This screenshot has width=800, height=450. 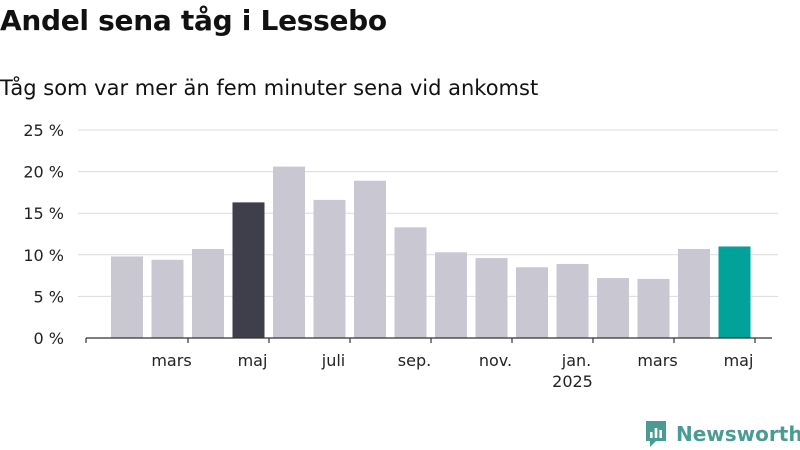 I want to click on x-tick-label: jan., so click(x=576, y=360).